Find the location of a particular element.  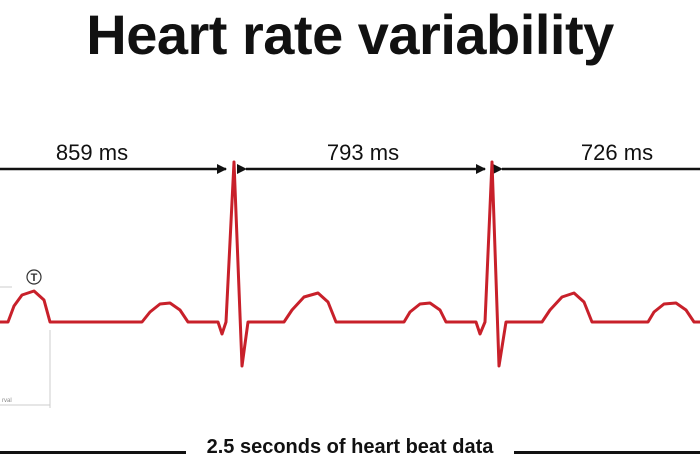

footer-caption: 2.5 seconds of heart beat data is located at coordinates (350, 447).